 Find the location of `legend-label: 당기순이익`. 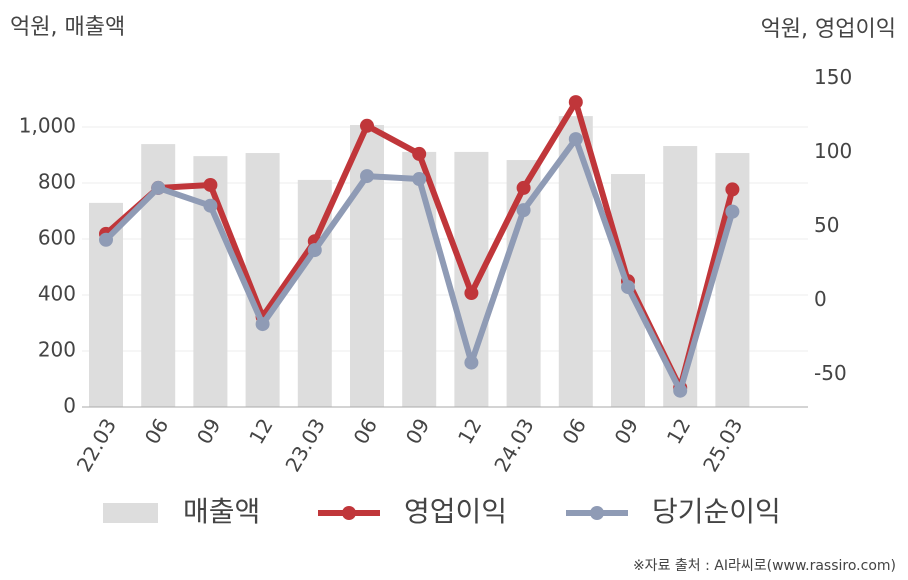

legend-label: 당기순이익 is located at coordinates (716, 511).